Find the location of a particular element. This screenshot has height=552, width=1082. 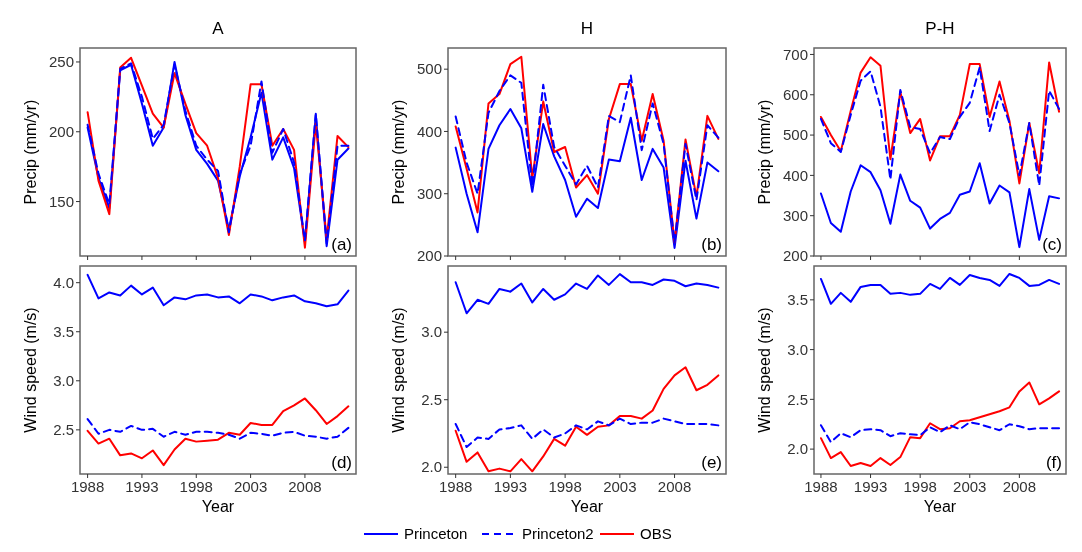

y-tick-label: 600 is located at coordinates (795, 95).